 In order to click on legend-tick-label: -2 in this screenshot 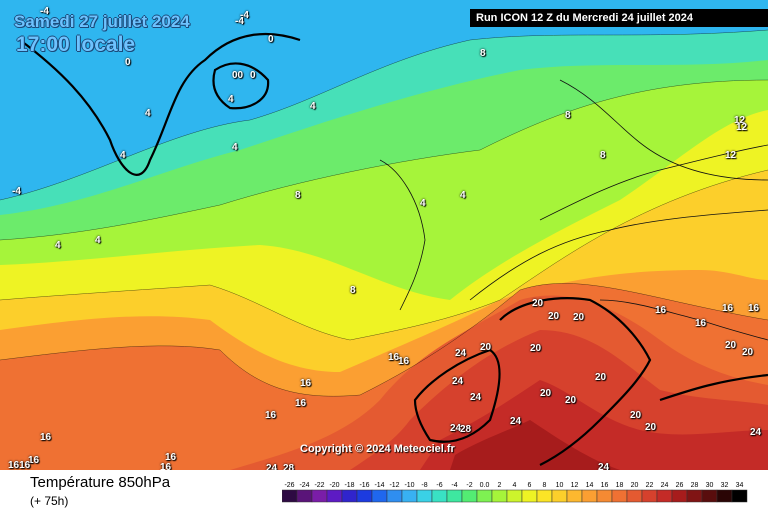, I will do `click(469, 485)`.